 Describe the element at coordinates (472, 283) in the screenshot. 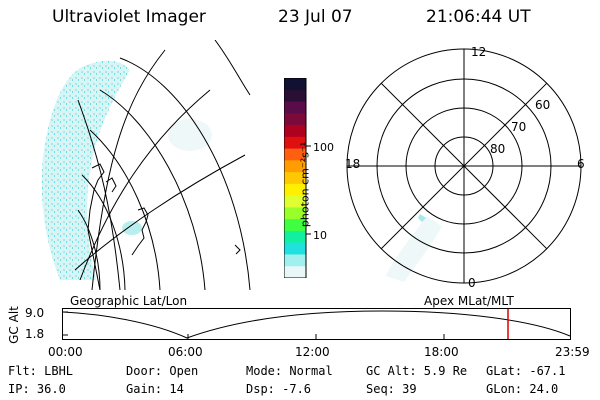

I see `mlt-label-0: 0` at that location.